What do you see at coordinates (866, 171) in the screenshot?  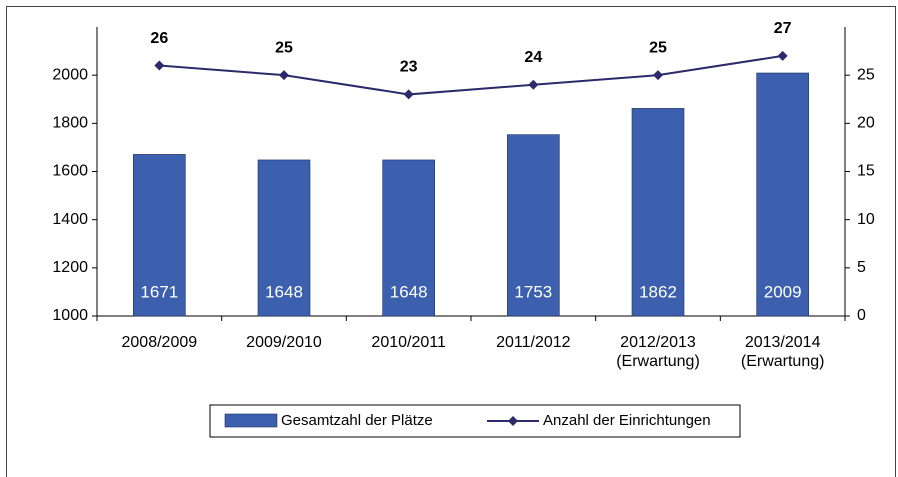 I see `y2-tick-label: 15` at bounding box center [866, 171].